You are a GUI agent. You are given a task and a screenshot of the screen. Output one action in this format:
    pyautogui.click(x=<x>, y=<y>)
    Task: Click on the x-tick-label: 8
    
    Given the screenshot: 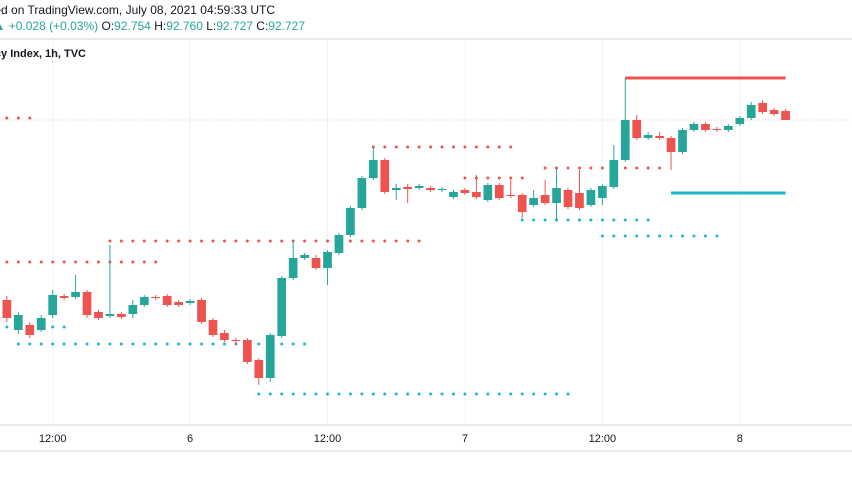 What is the action you would take?
    pyautogui.click(x=740, y=439)
    